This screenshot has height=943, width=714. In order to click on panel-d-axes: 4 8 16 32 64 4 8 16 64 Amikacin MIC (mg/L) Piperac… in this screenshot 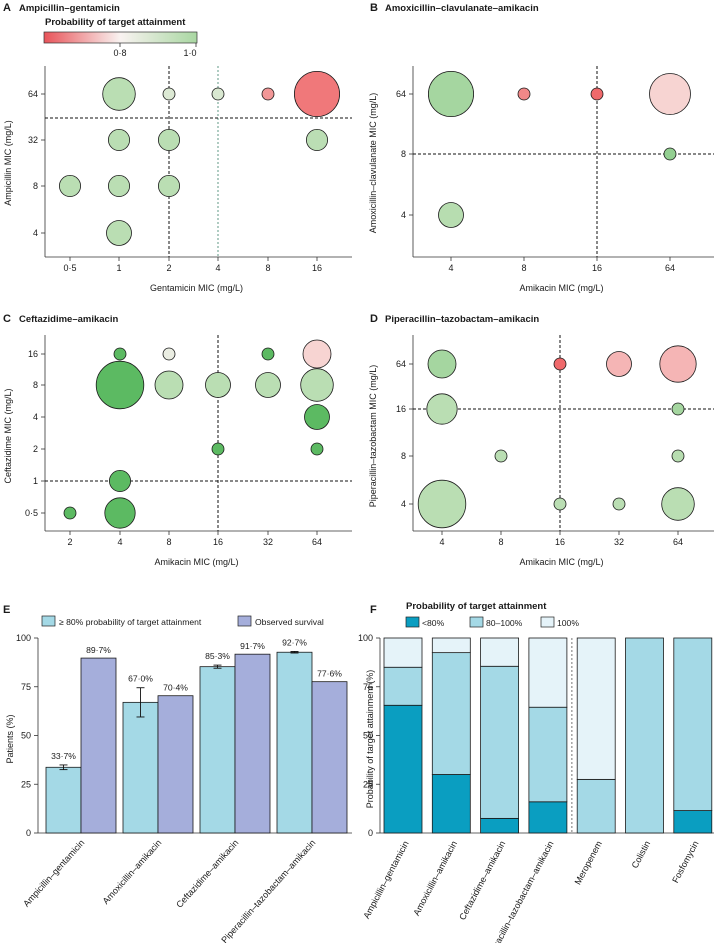, I will do `click(541, 451)`.